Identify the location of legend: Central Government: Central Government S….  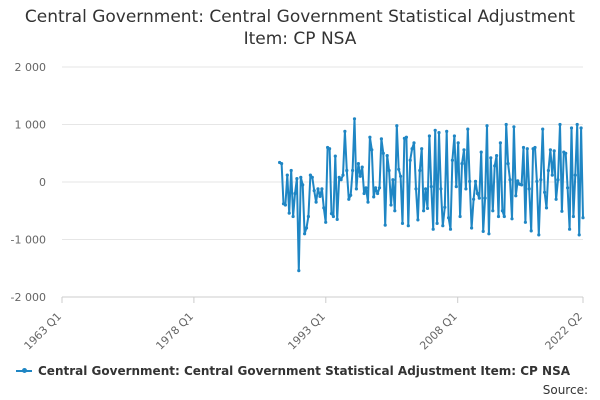
(293, 371).